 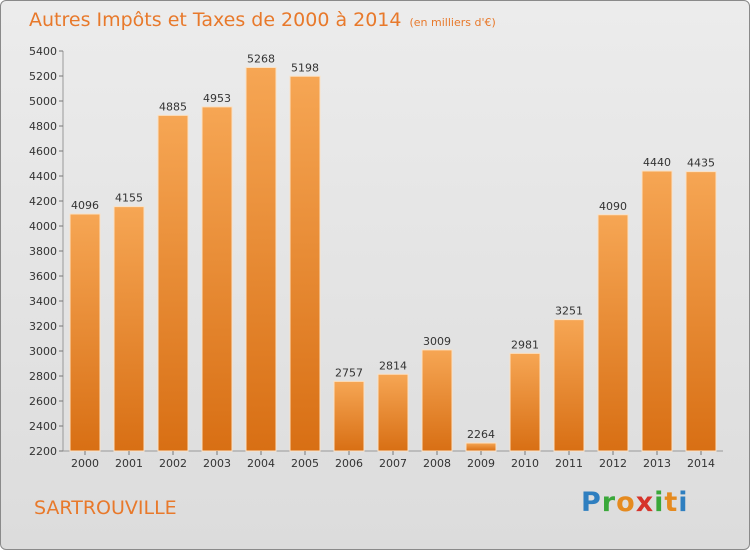 What do you see at coordinates (43, 376) in the screenshot?
I see `y-tick-label: 2800` at bounding box center [43, 376].